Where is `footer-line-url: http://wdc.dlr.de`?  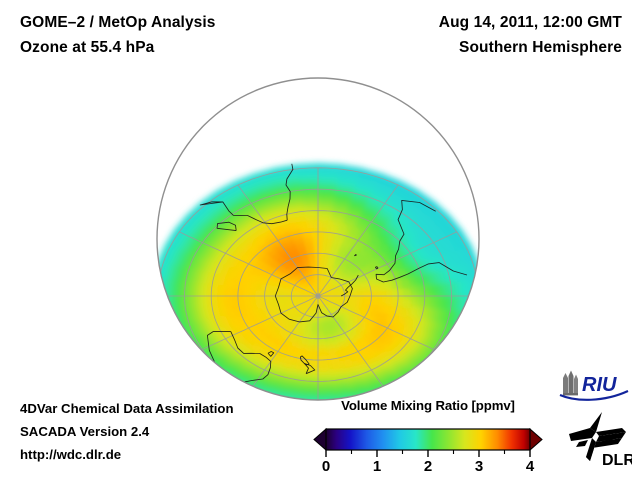
footer-line-url: http://wdc.dlr.de is located at coordinates (71, 454).